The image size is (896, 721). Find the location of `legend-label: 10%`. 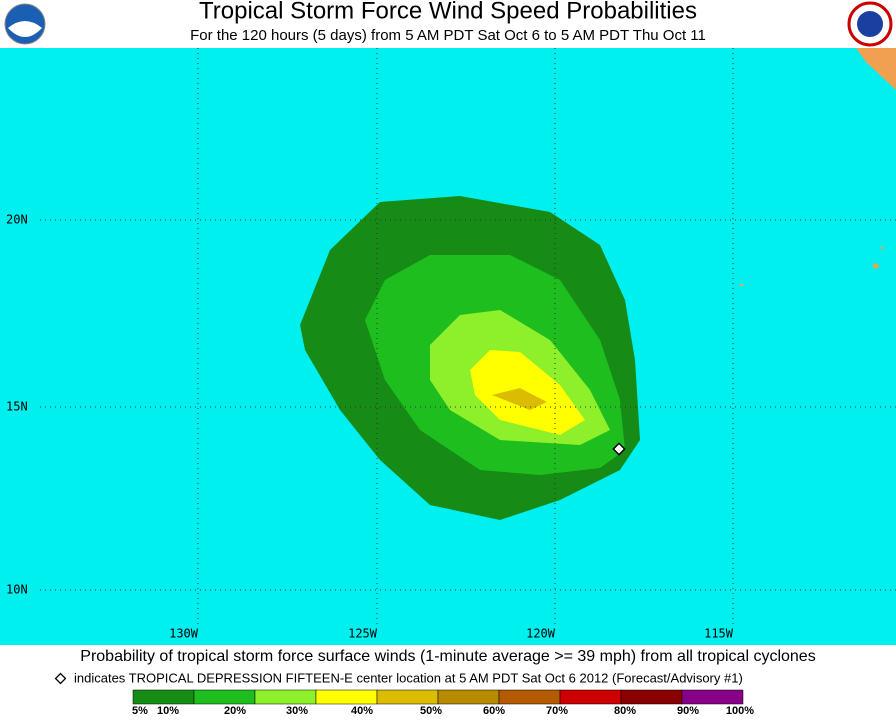

legend-label: 10% is located at coordinates (168, 710).